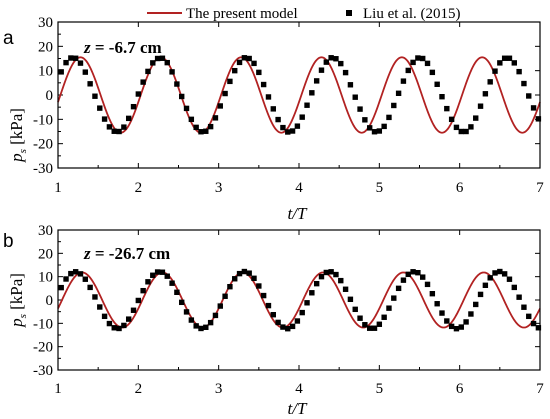 This screenshot has width=550, height=419. Describe the element at coordinates (50, 96) in the screenshot. I see `panel-a-ytick-label-0: 0` at that location.